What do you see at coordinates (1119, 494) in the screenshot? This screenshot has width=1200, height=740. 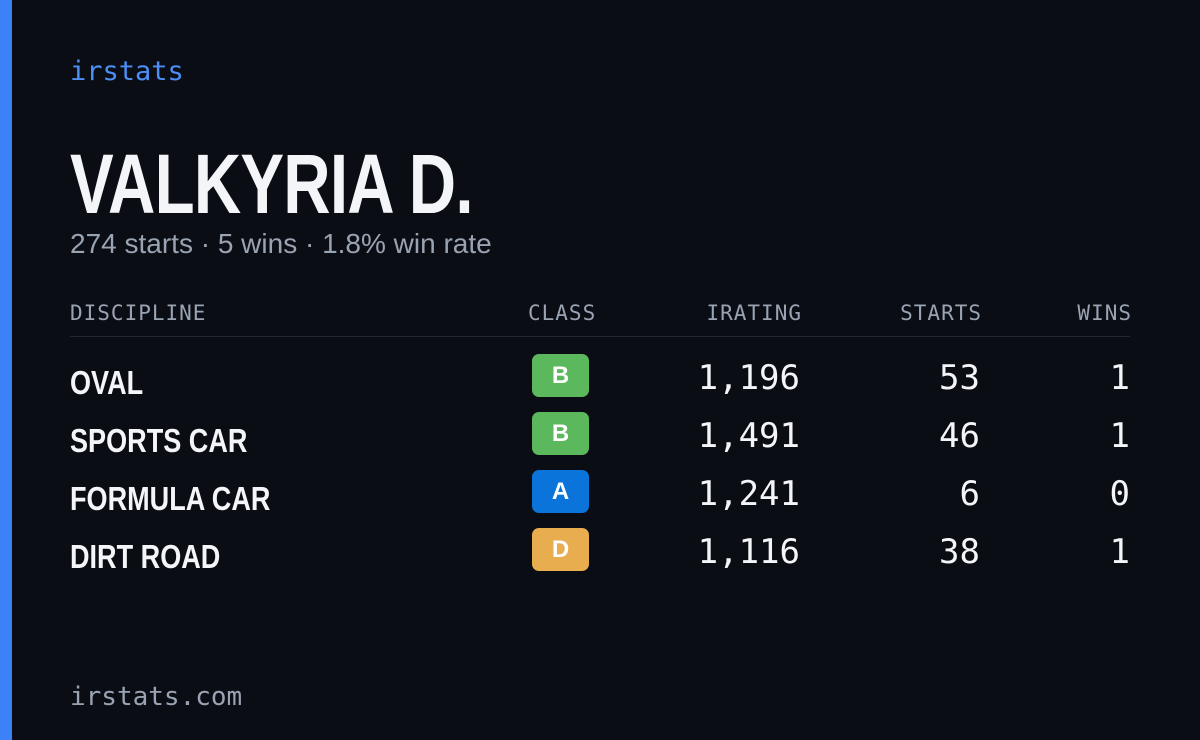 I see `wins: 0` at bounding box center [1119, 494].